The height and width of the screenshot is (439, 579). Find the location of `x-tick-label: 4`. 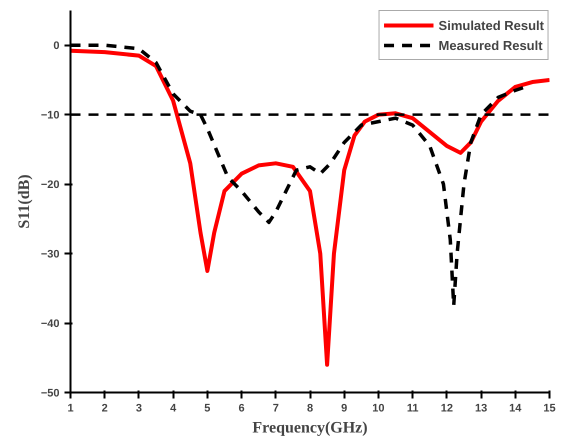

x-tick-label: 4 is located at coordinates (174, 408).